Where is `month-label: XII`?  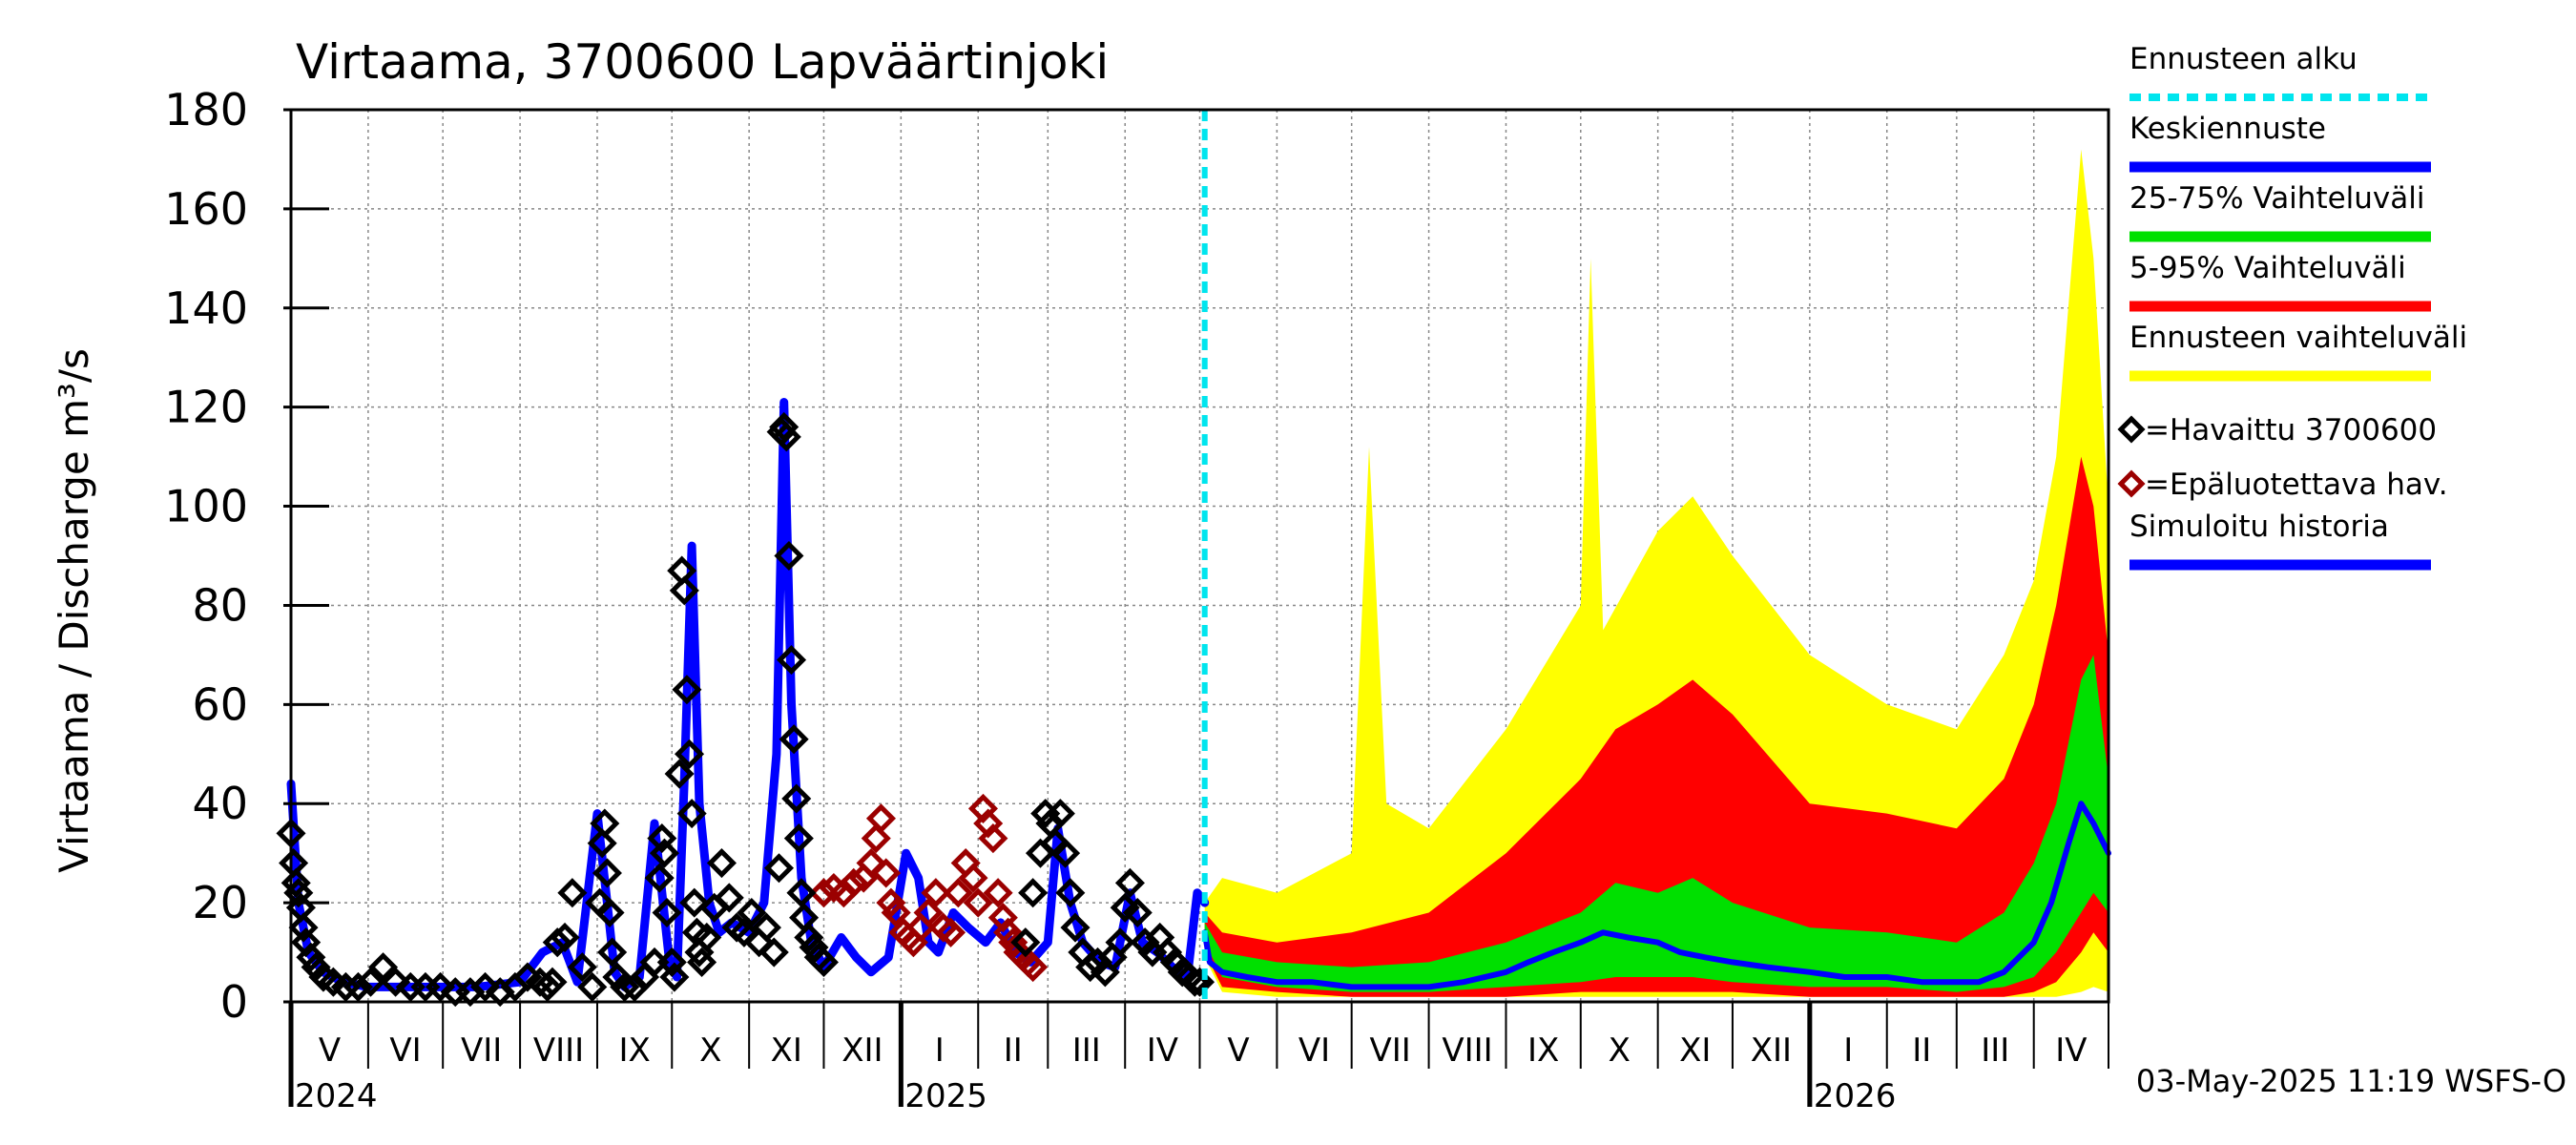
month-label: XII is located at coordinates (862, 1051).